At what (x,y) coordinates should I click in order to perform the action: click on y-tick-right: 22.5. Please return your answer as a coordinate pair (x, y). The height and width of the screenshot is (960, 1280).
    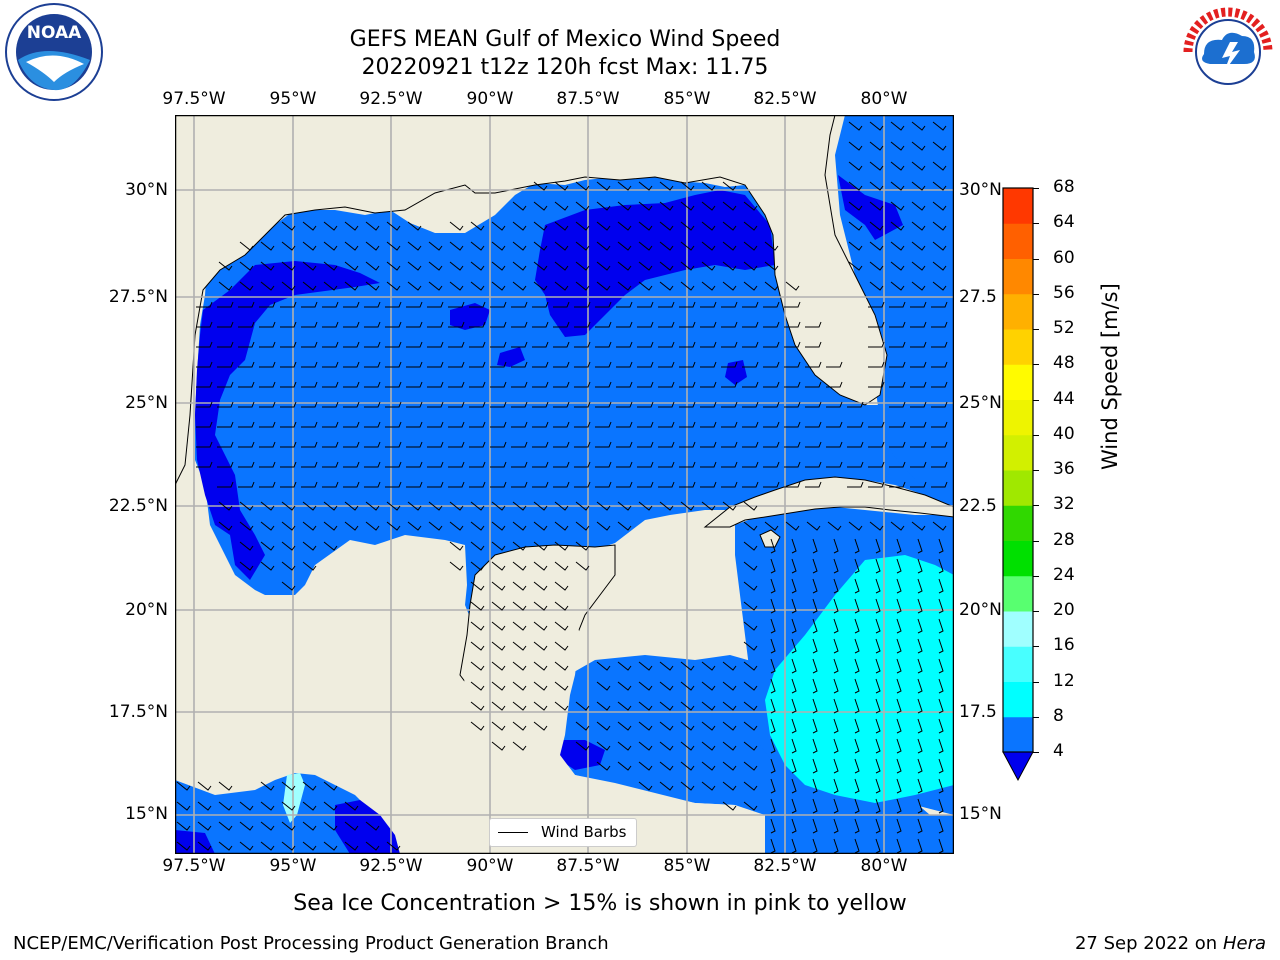
    Looking at the image, I should click on (978, 506).